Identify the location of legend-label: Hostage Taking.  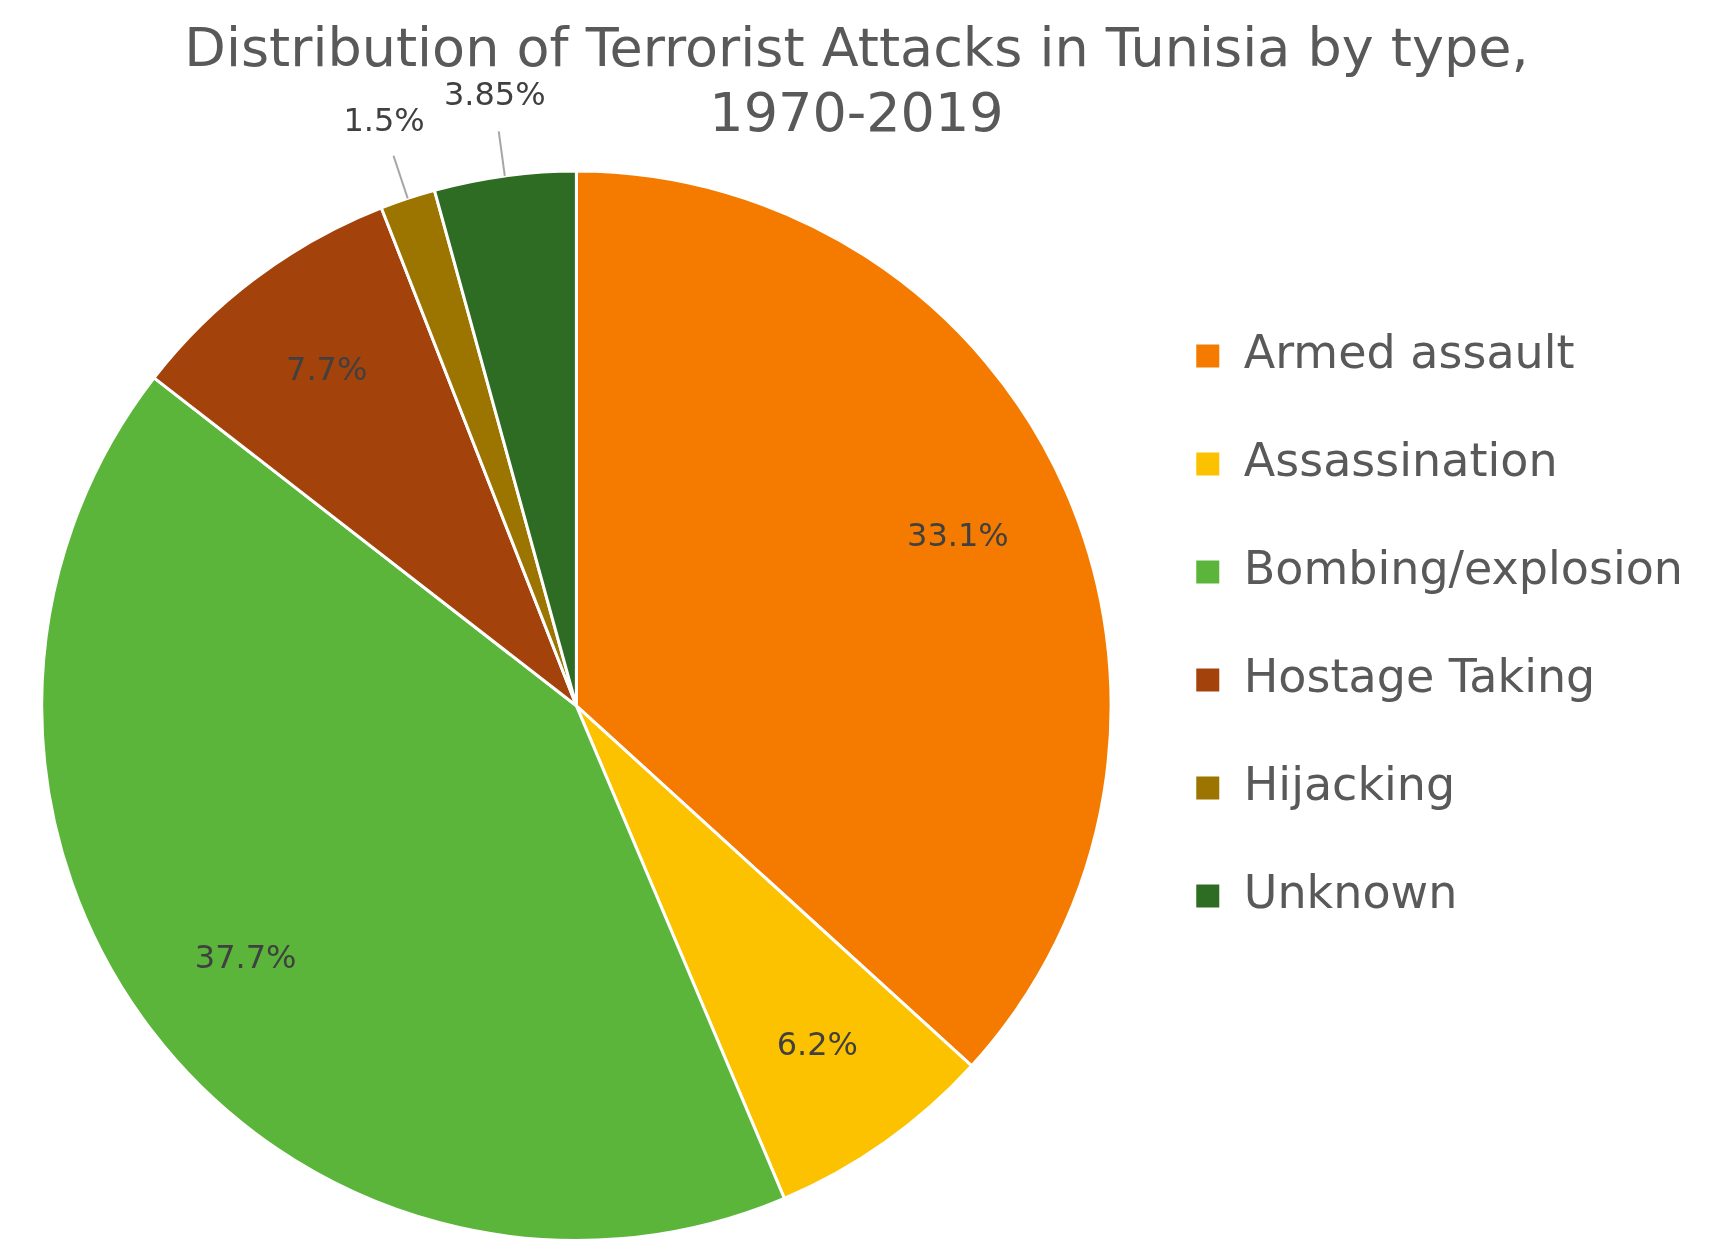
(1419, 675).